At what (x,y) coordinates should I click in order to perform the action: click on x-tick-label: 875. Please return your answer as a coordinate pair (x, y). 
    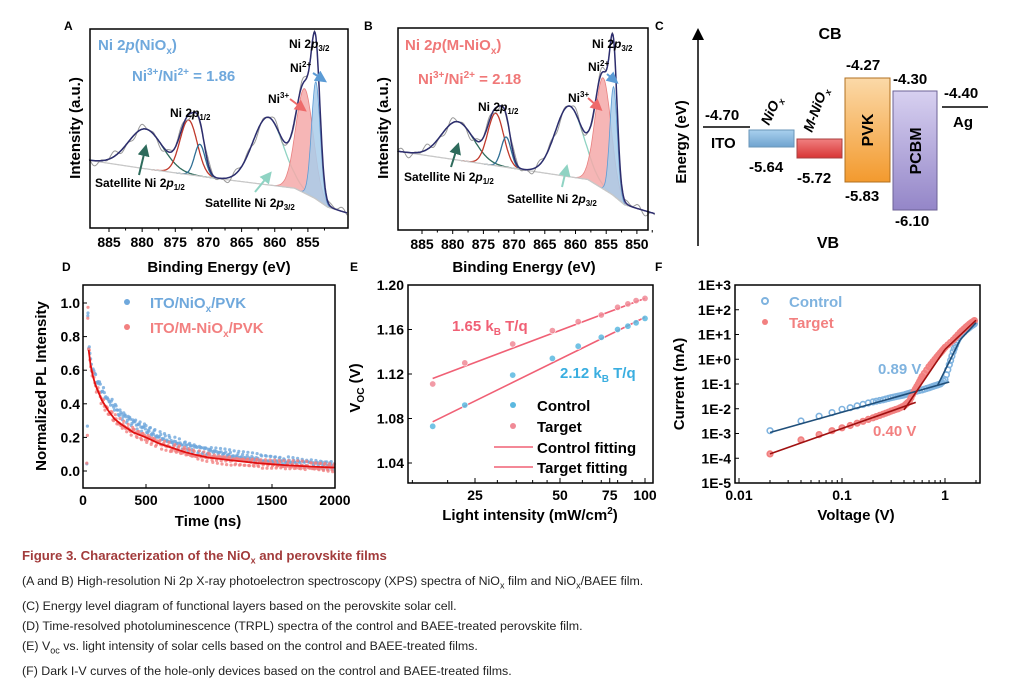
    Looking at the image, I should click on (484, 244).